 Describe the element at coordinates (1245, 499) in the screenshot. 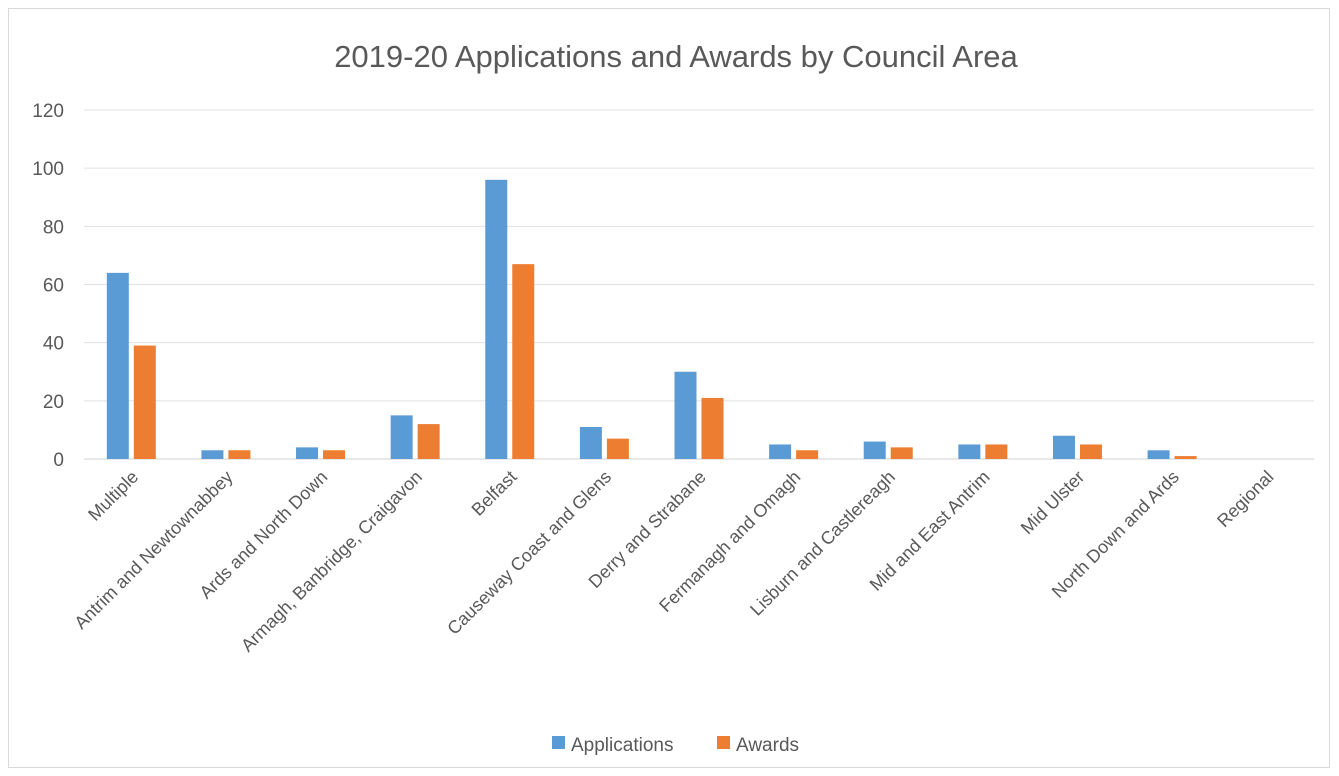

I see `x-tick-label: Regional` at that location.